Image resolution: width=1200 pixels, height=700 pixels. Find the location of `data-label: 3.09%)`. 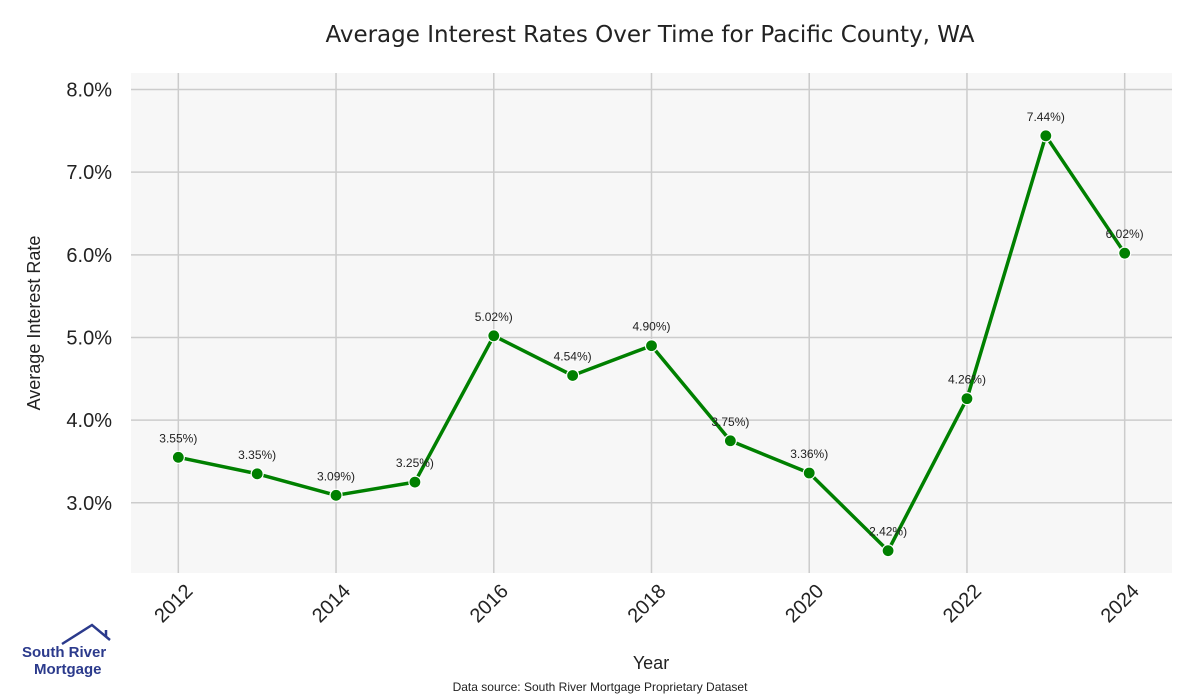

data-label: 3.09%) is located at coordinates (336, 476).